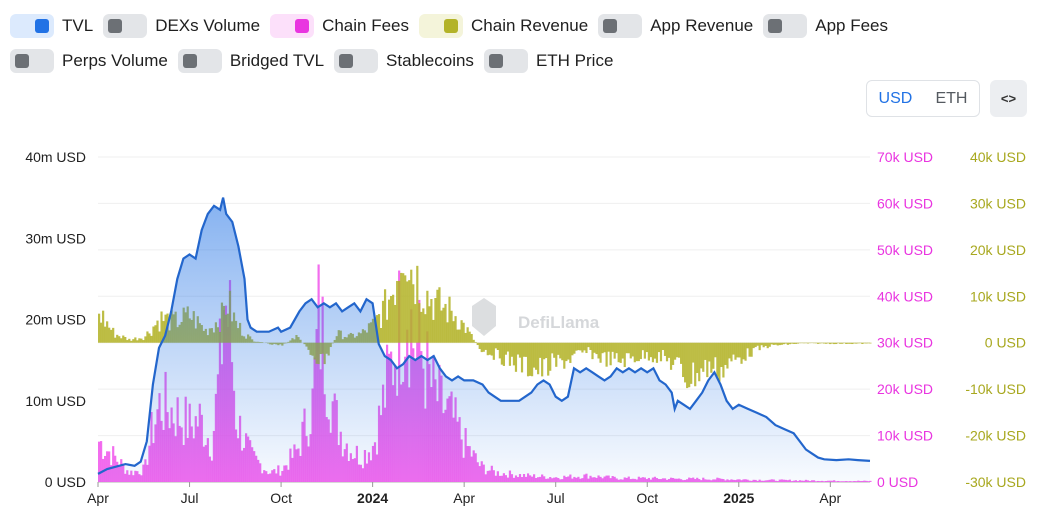  Describe the element at coordinates (548, 60) in the screenshot. I see `toggle-eth-price: ETH Price` at that location.